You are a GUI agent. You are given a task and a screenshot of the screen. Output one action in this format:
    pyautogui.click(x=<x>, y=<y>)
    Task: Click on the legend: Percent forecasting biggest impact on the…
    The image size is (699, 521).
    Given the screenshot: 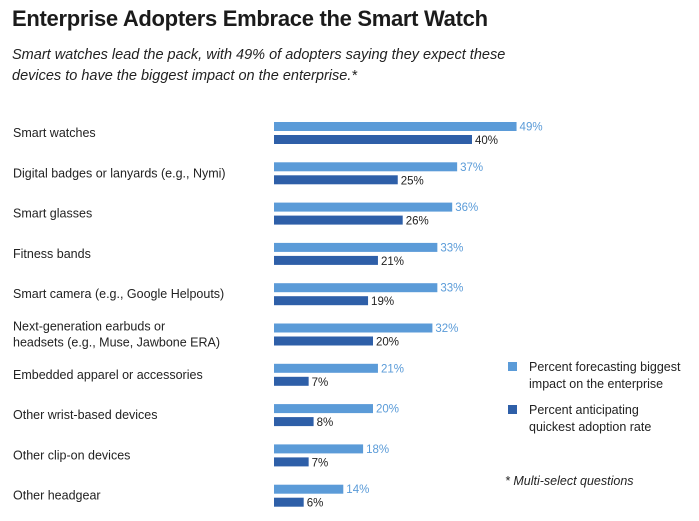 What is the action you would take?
    pyautogui.click(x=594, y=397)
    